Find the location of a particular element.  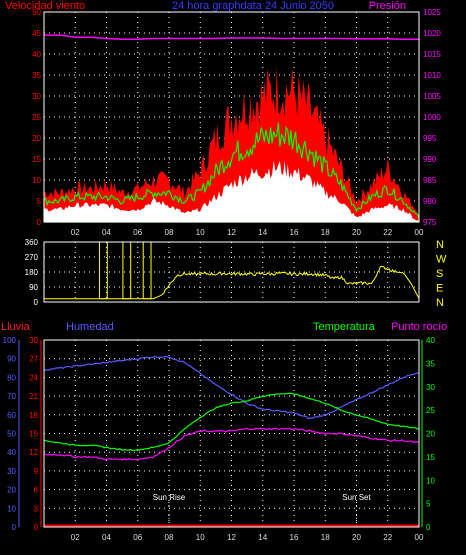

temperature-label: Temperatura is located at coordinates (344, 327).